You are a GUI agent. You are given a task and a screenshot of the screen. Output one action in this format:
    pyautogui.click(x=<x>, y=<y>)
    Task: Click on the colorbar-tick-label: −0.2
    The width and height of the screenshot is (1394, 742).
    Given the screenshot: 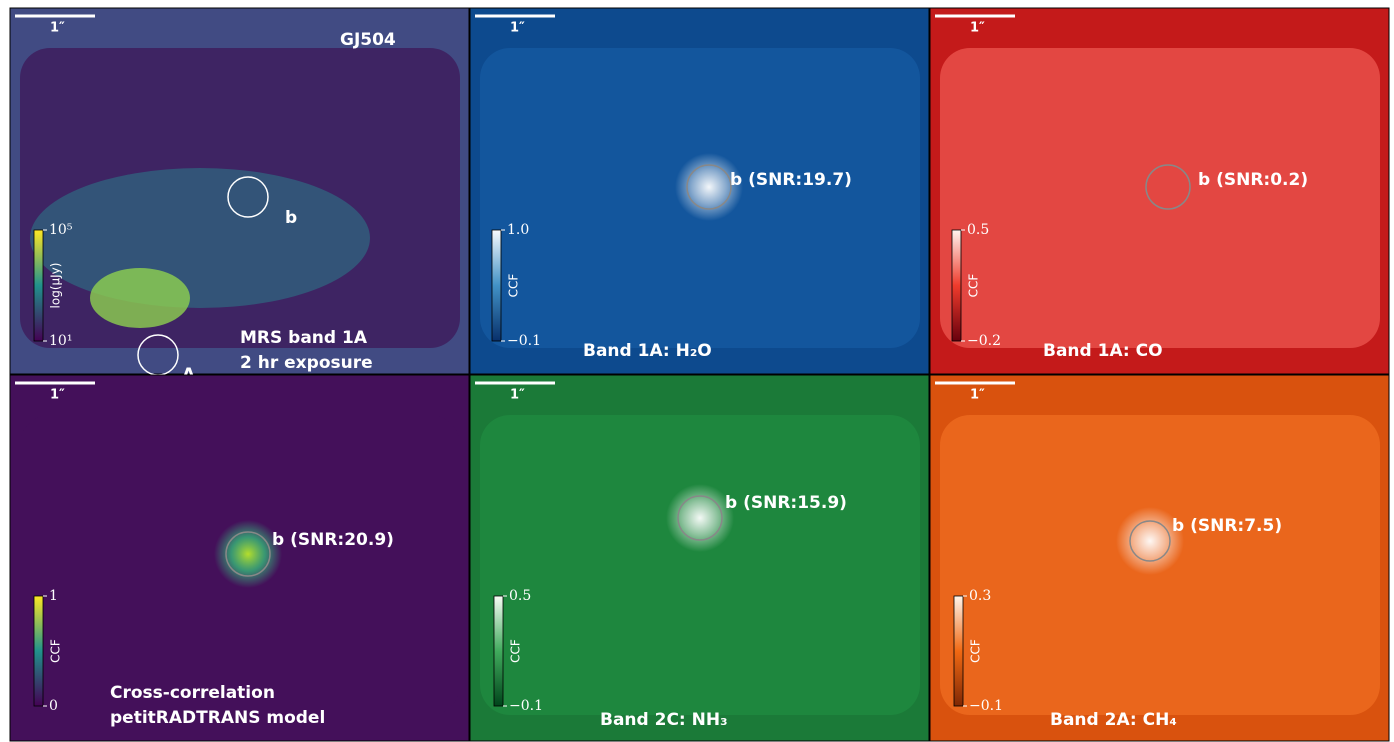 What is the action you would take?
    pyautogui.click(x=984, y=341)
    